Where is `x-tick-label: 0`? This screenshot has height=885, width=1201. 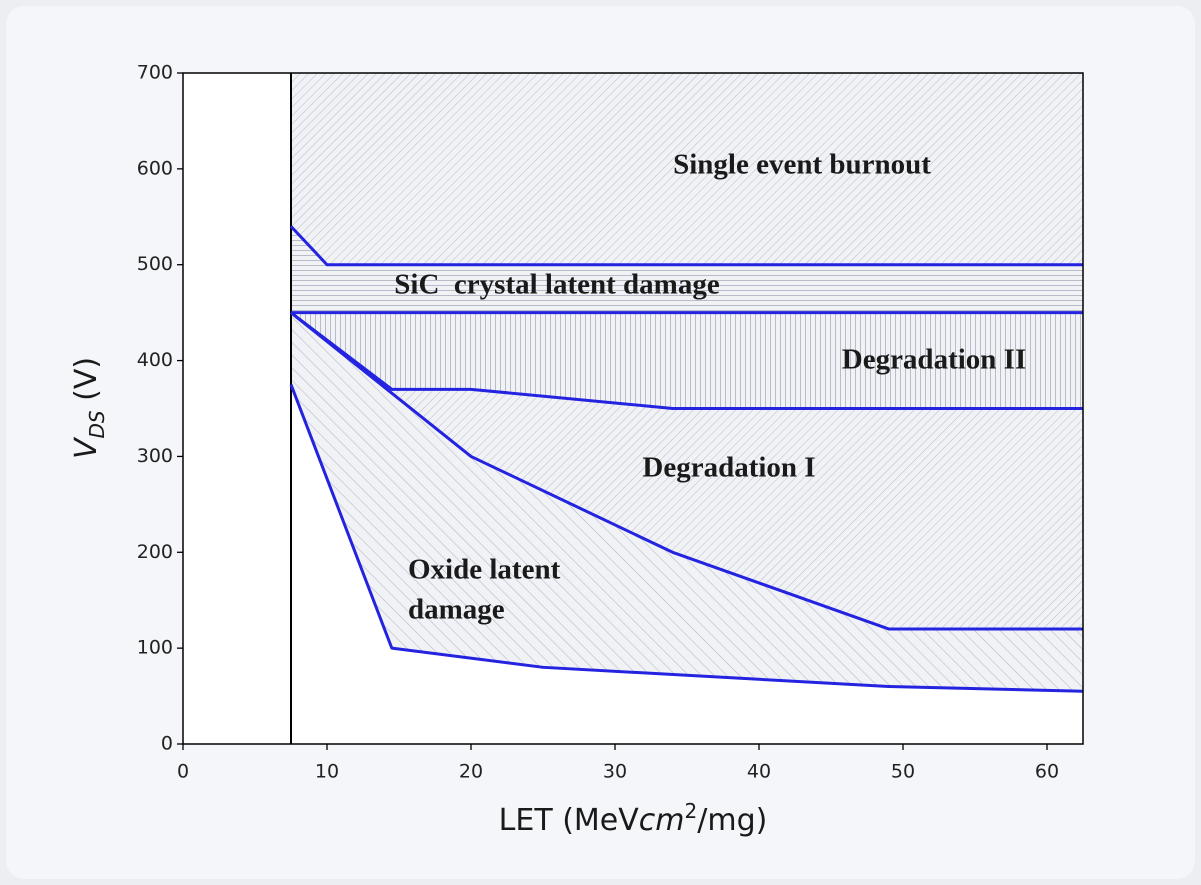 x-tick-label: 0 is located at coordinates (183, 772).